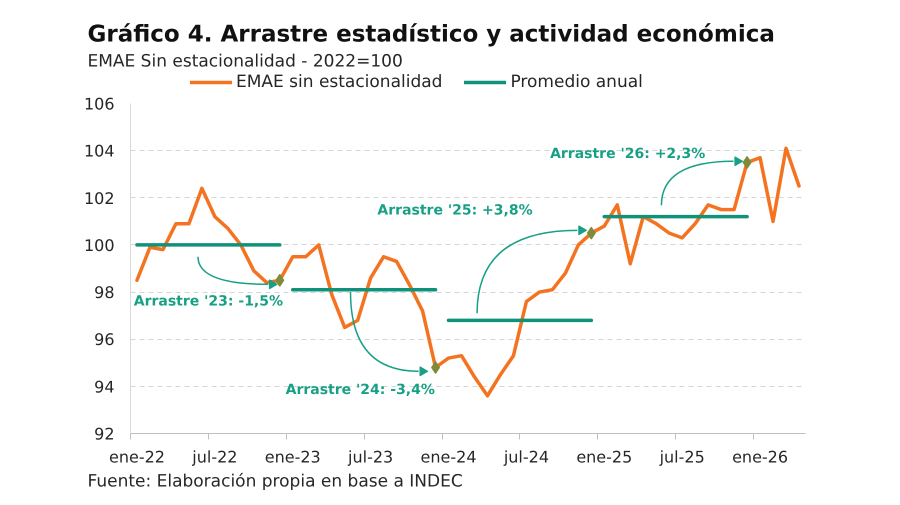 The image size is (900, 505). What do you see at coordinates (339, 82) in the screenshot?
I see `legend-label: EMAE sin estacionalidad` at bounding box center [339, 82].